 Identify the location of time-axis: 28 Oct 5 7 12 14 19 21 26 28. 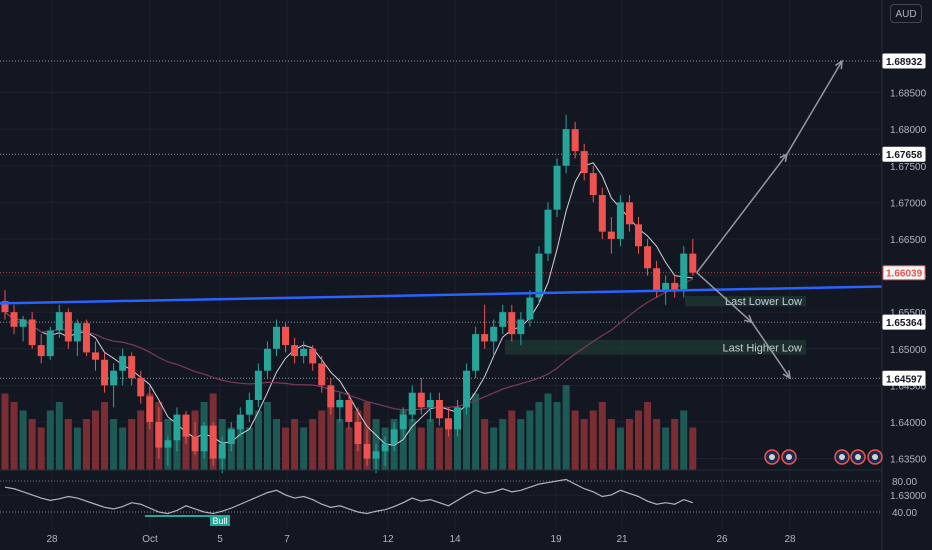
(421, 539).